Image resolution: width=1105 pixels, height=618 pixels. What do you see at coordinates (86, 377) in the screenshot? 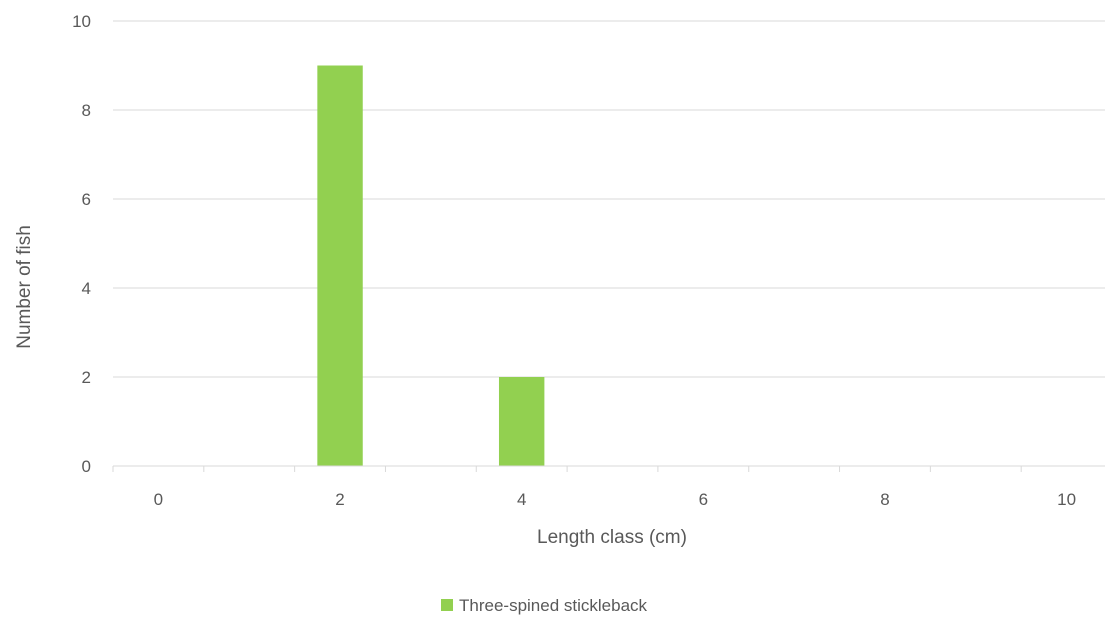
I see `y-tick-label: 2` at bounding box center [86, 377].